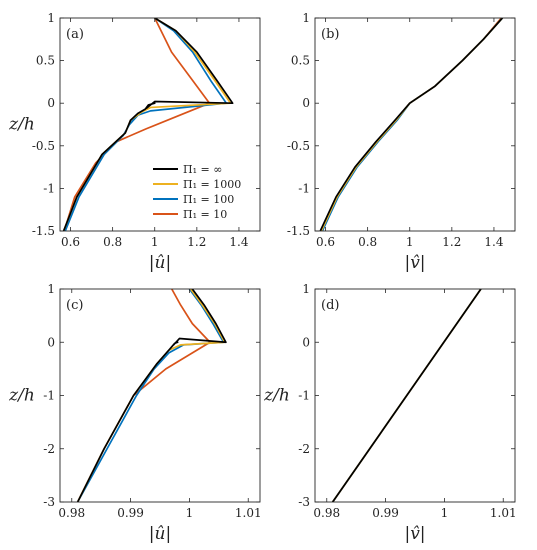 This screenshot has height=550, width=537. I want to click on panel-label: (d), so click(330, 305).